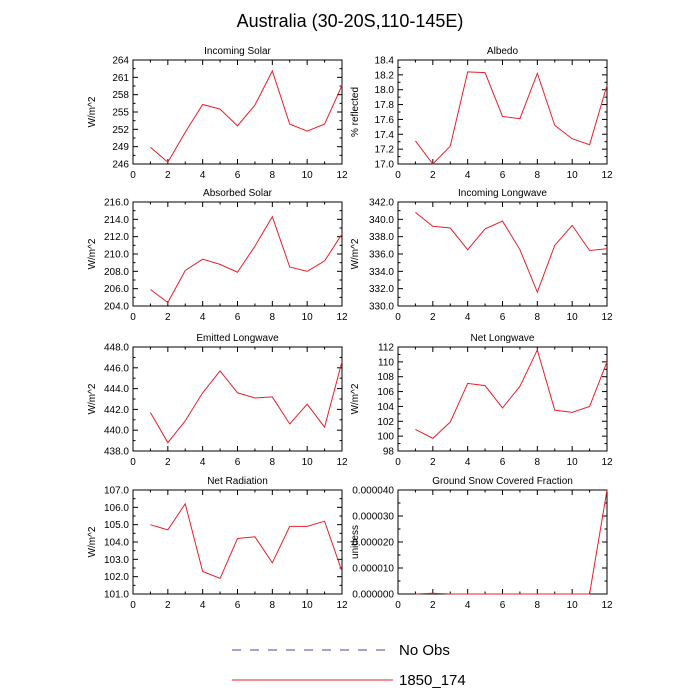  Describe the element at coordinates (373, 569) in the screenshot. I see `y-tick-label: 0.000010` at that location.